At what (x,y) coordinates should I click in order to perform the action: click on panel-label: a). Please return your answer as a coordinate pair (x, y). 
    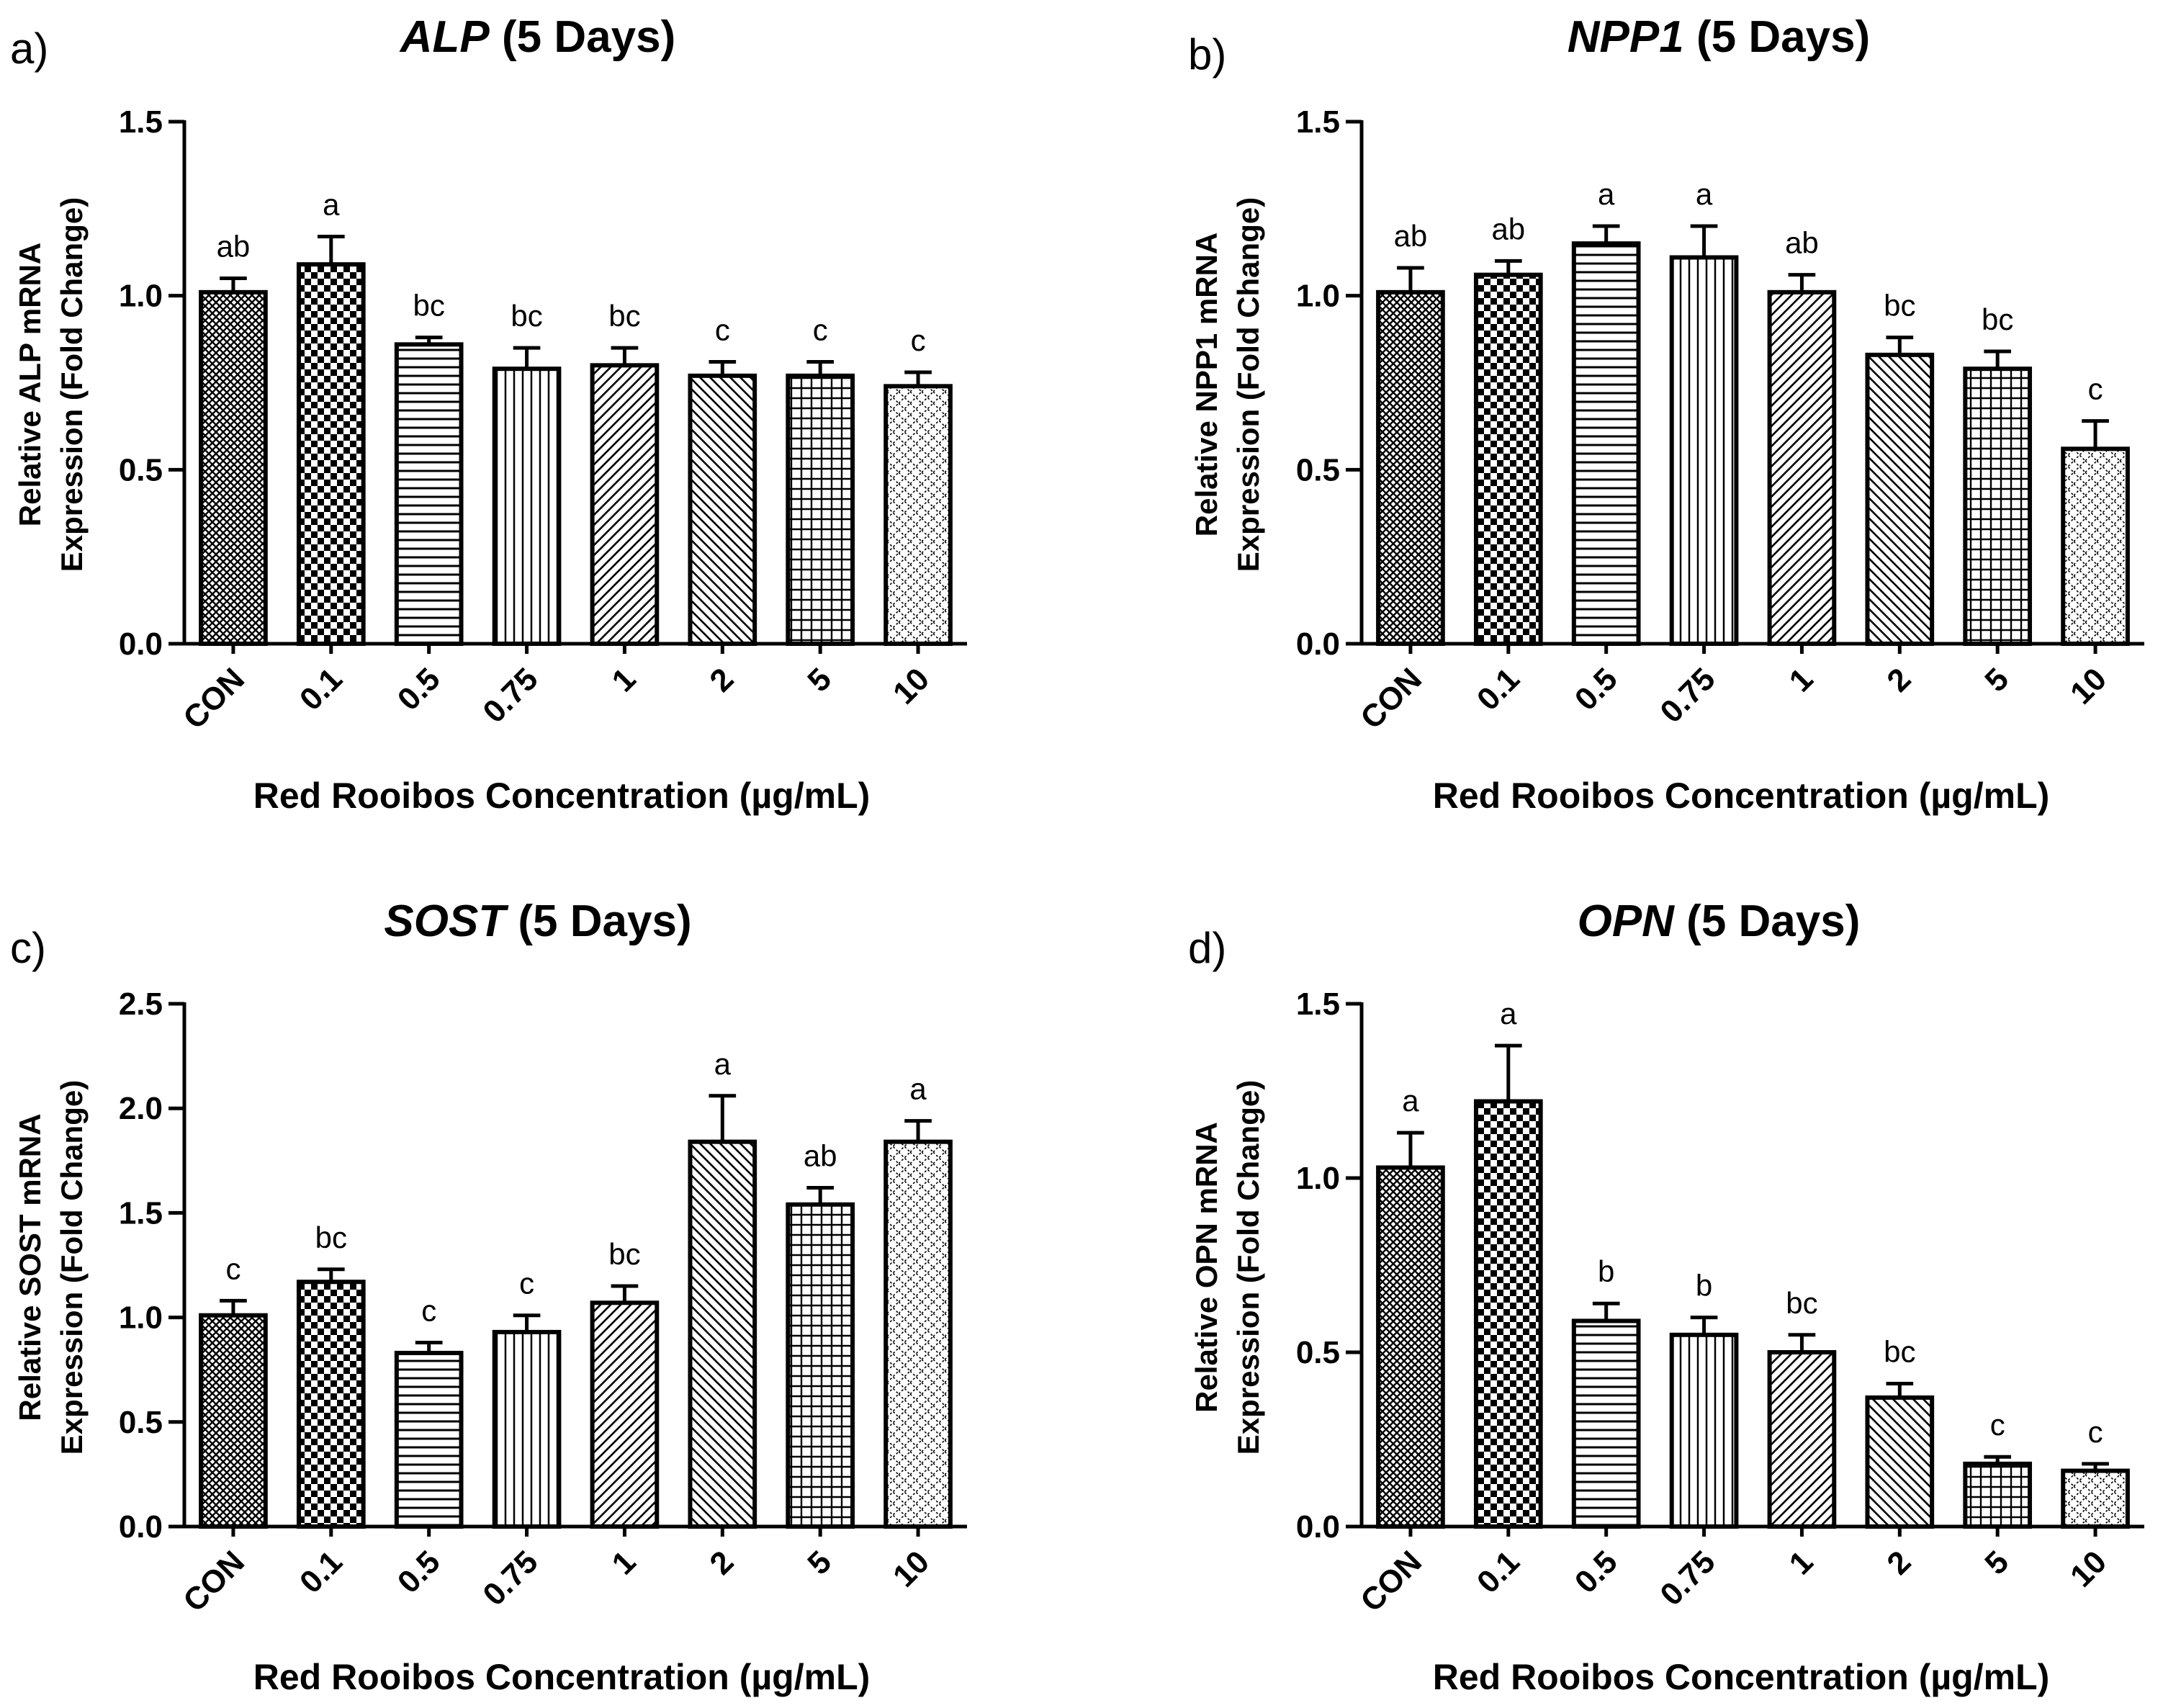
    Looking at the image, I should click on (29, 48).